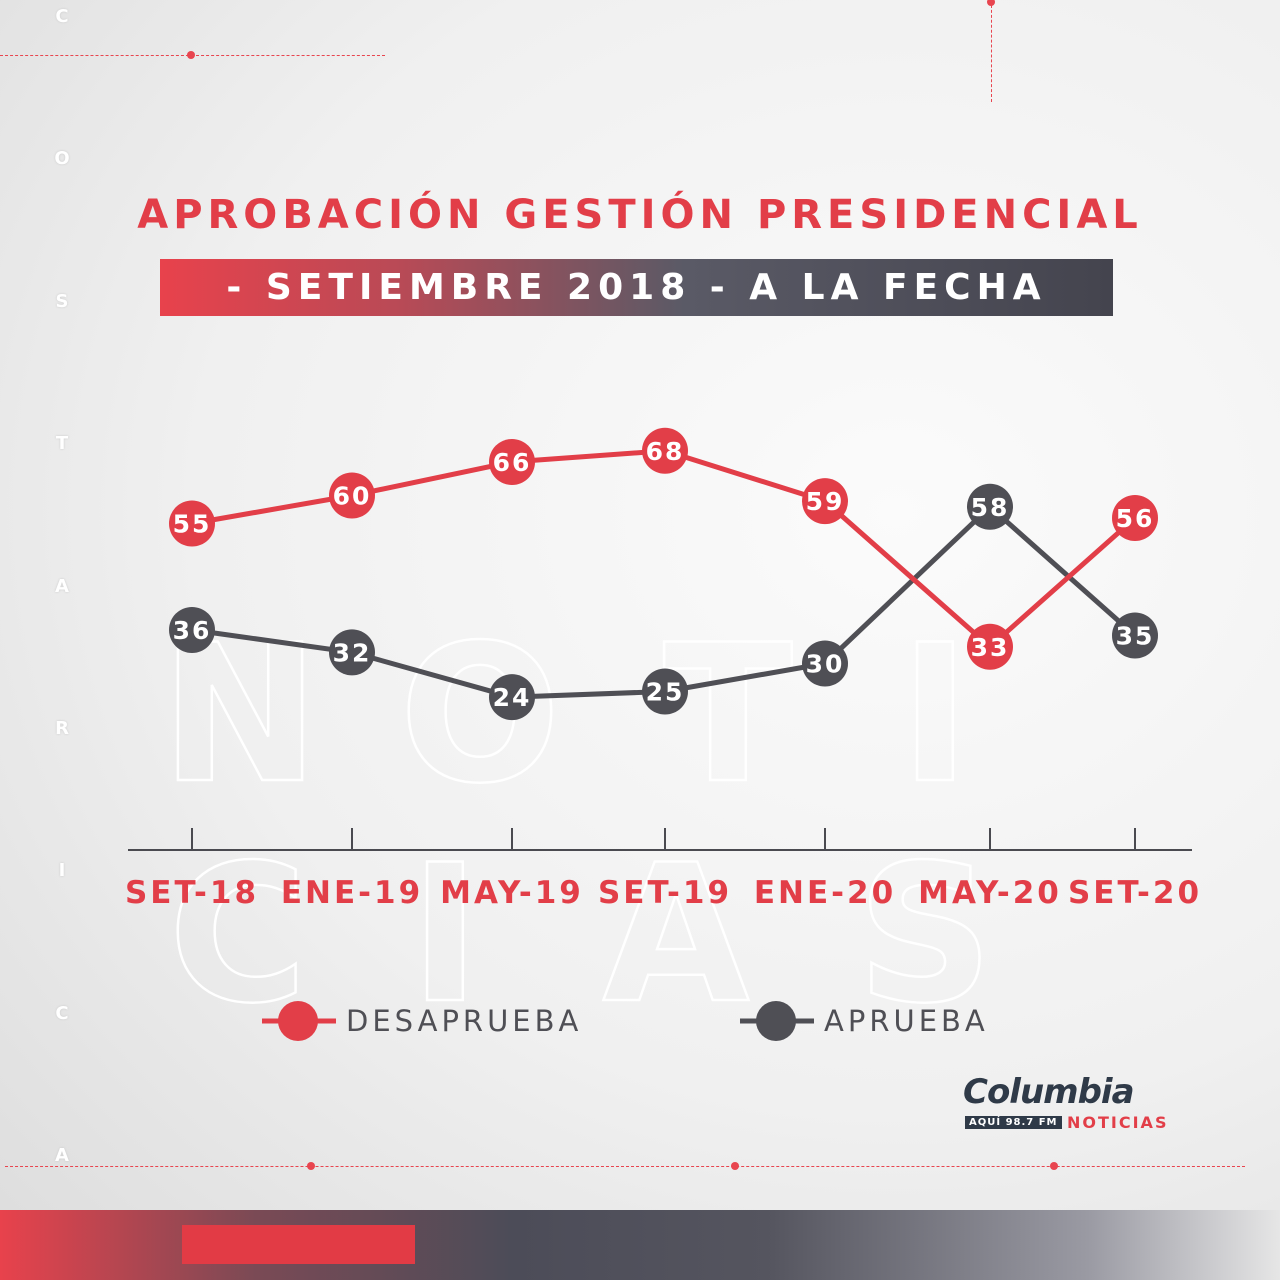 The height and width of the screenshot is (1280, 1280). Describe the element at coordinates (62, 444) in the screenshot. I see `side-letter: T` at that location.